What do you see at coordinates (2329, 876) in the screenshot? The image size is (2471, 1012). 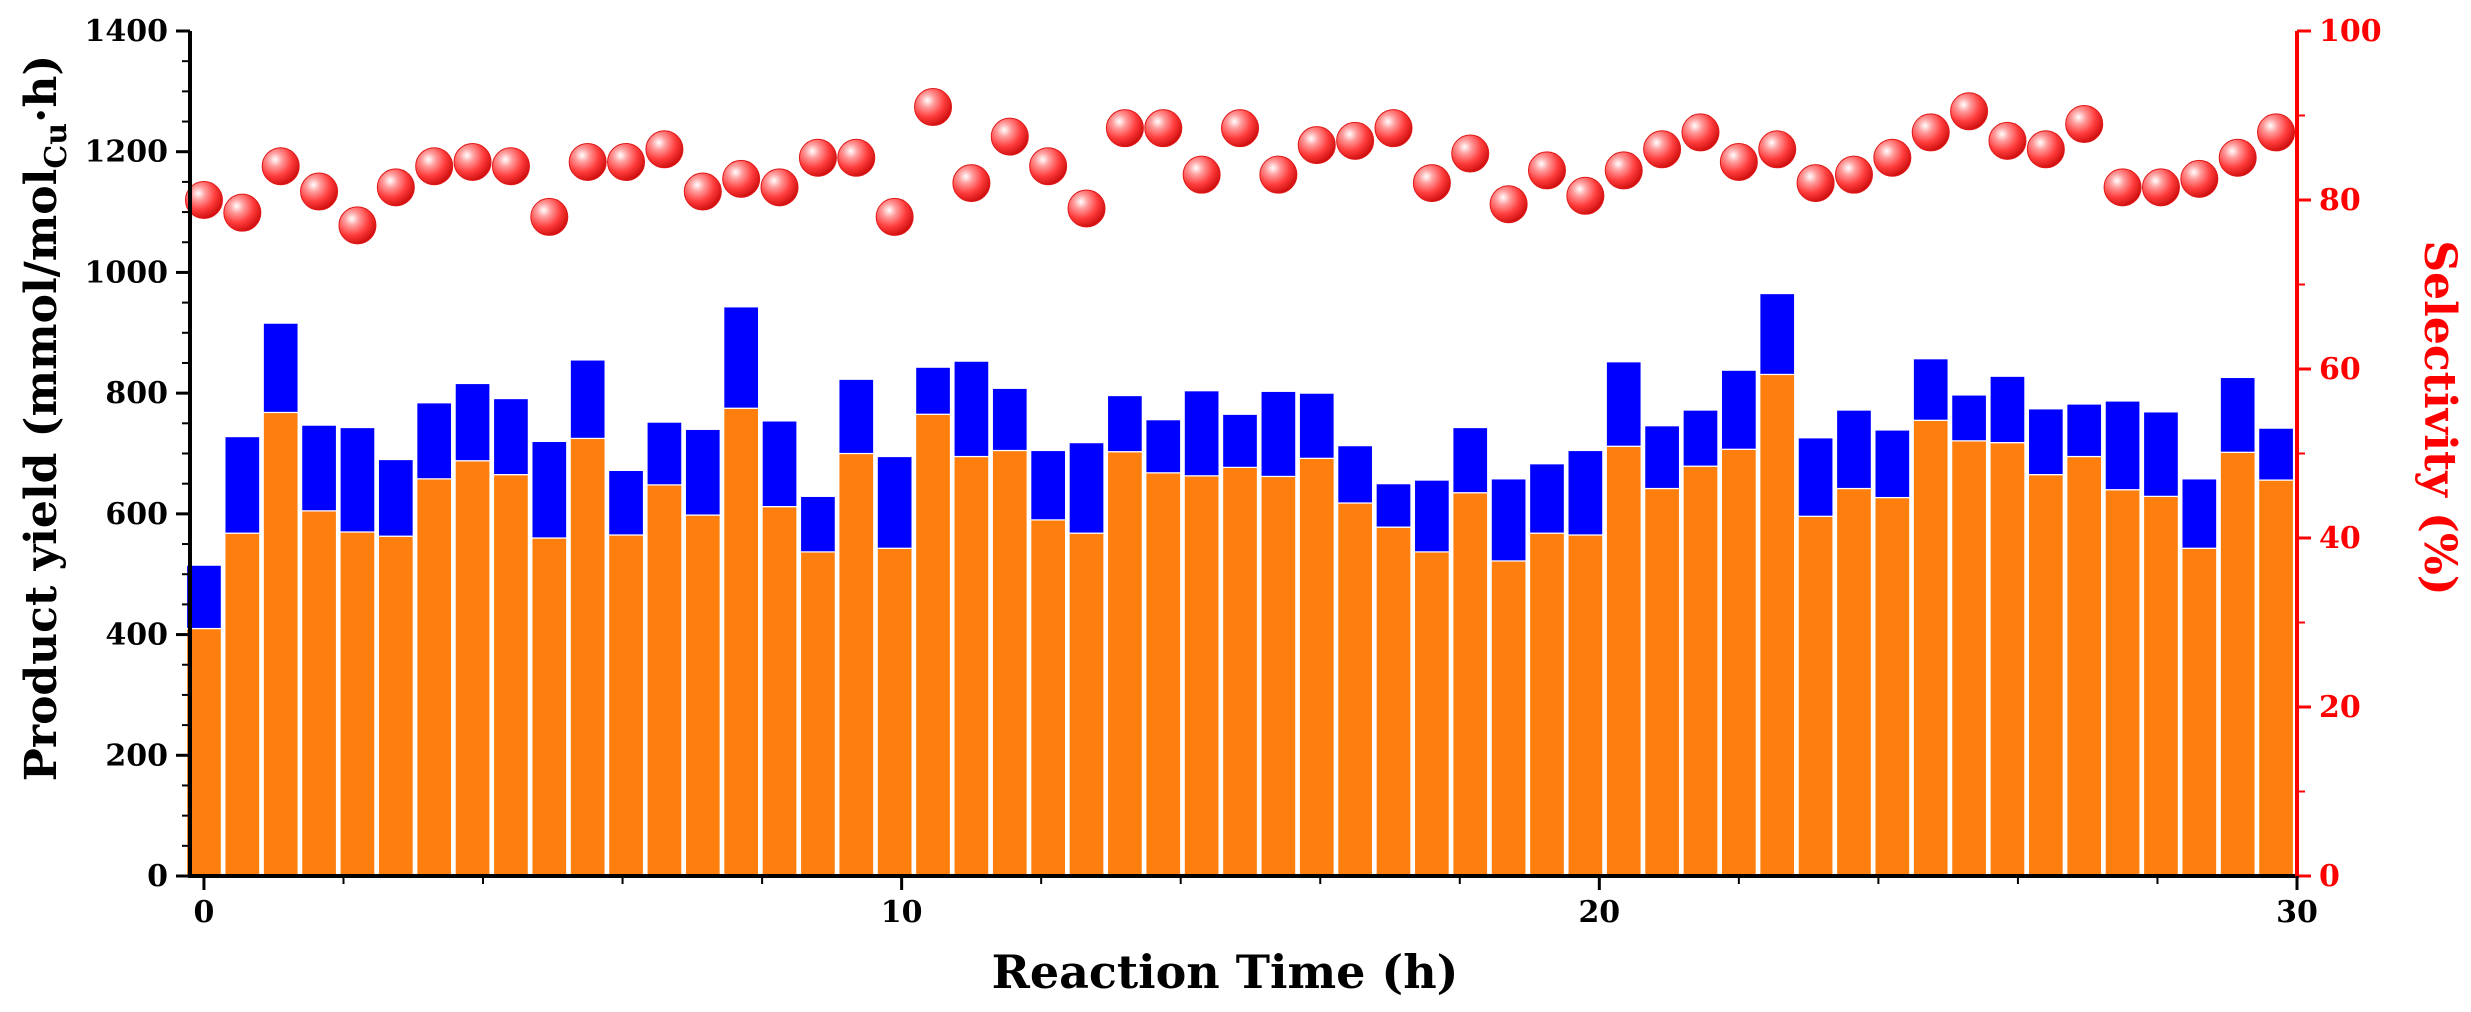 I see `y-right-tick-label: 0` at bounding box center [2329, 876].